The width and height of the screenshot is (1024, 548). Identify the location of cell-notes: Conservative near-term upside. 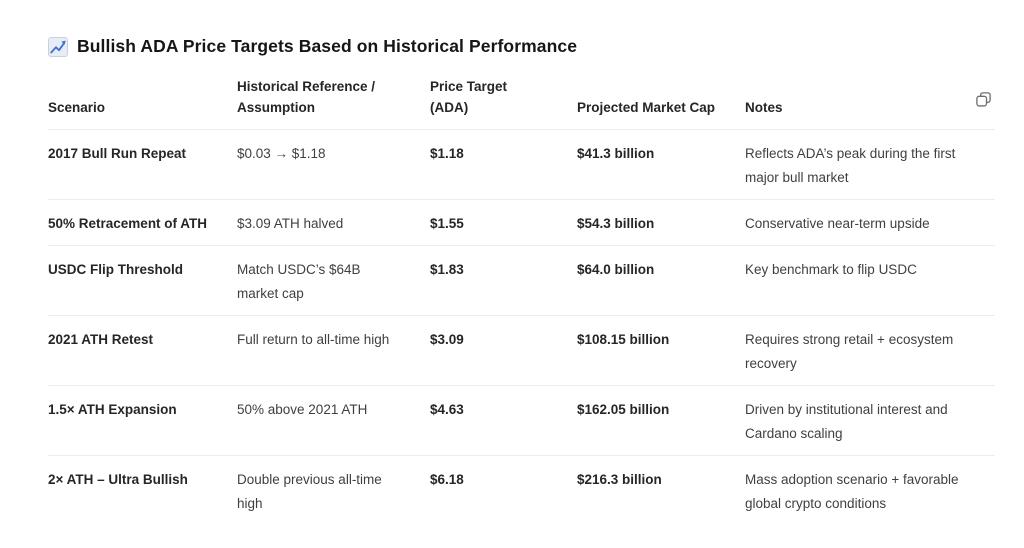
(870, 222).